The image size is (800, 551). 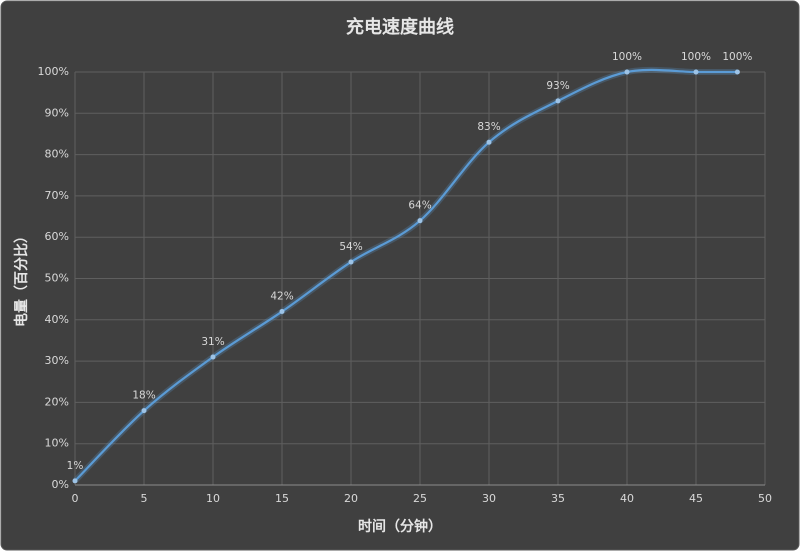 I want to click on chart-title: 充电速度曲线, so click(x=400, y=27).